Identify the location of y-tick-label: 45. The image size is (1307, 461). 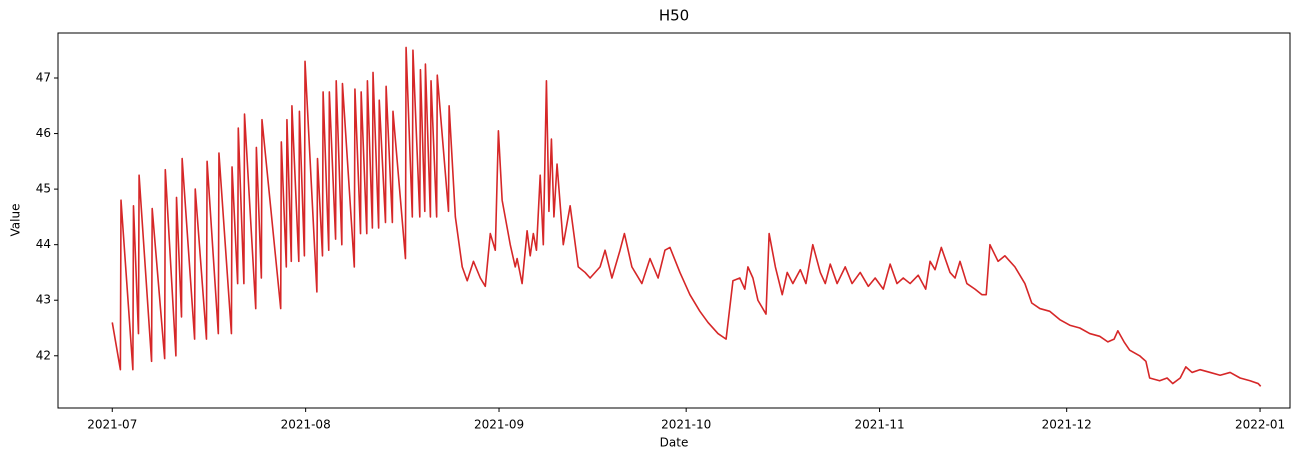
(43, 189).